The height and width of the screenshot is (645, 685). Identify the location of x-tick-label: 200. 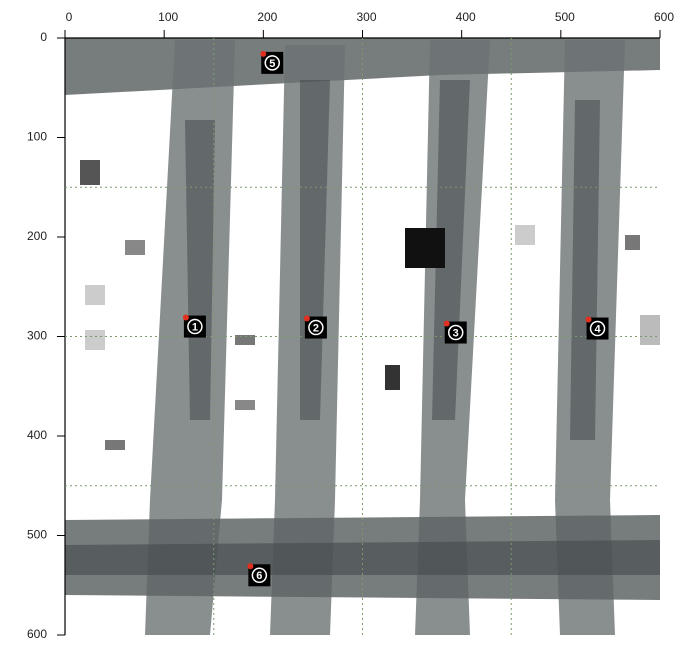
(267, 17).